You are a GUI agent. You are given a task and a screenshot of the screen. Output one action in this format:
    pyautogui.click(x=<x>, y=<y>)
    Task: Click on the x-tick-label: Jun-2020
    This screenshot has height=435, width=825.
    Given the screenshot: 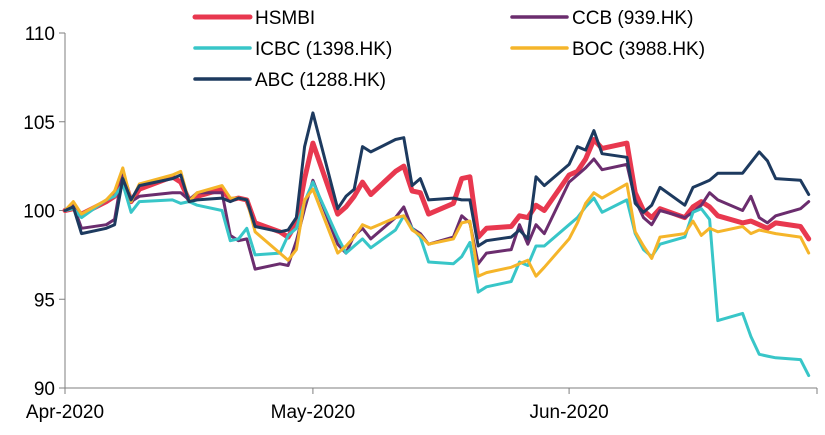 What is the action you would take?
    pyautogui.click(x=568, y=412)
    